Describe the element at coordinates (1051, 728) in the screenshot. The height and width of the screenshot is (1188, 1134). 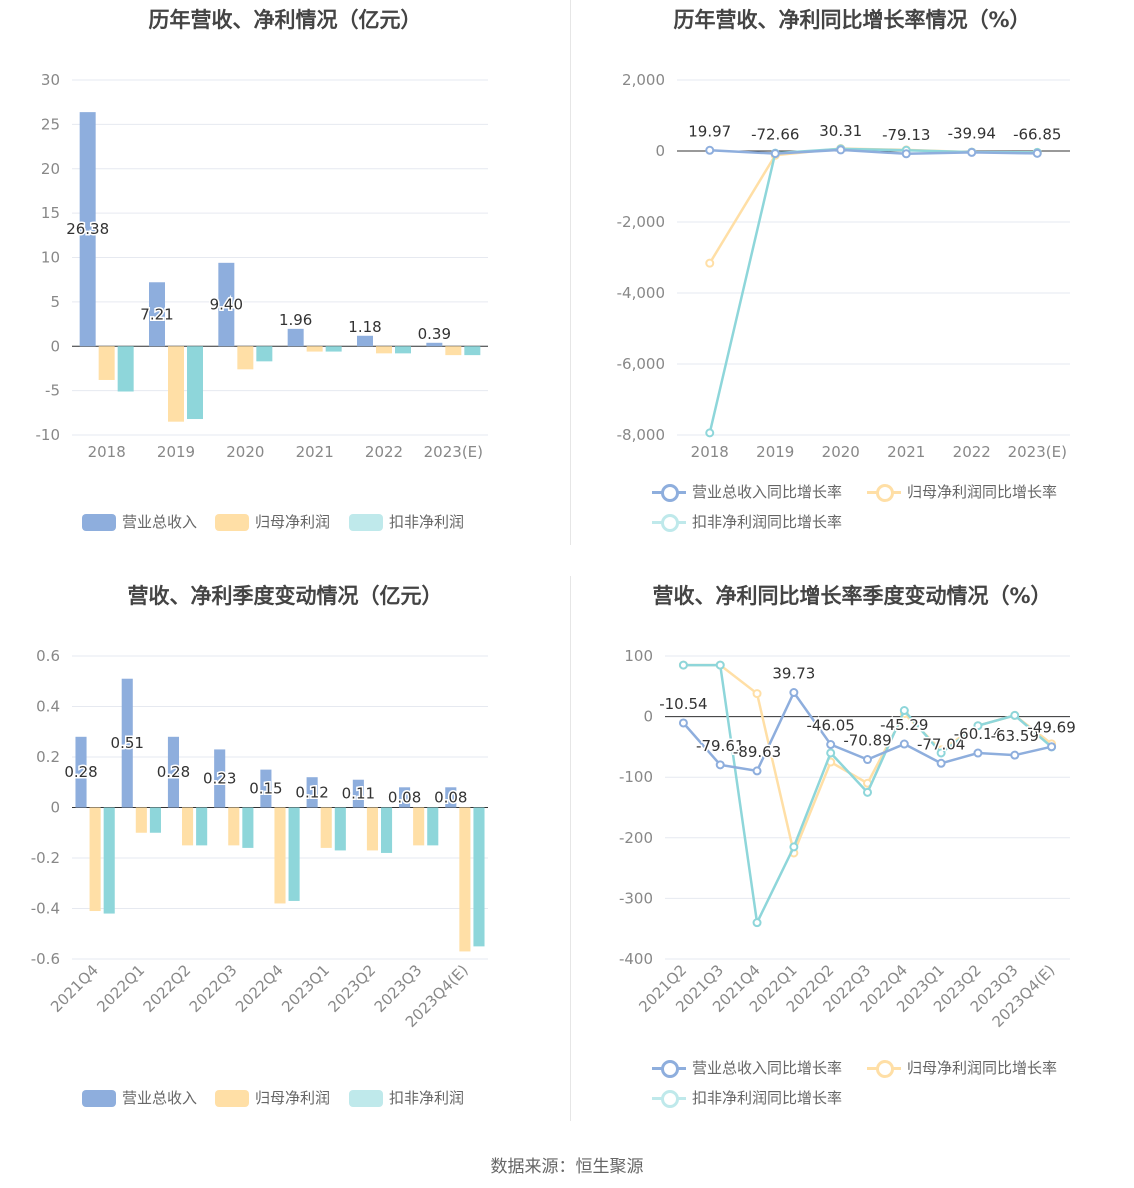
I see `data-label: -49.69` at that location.